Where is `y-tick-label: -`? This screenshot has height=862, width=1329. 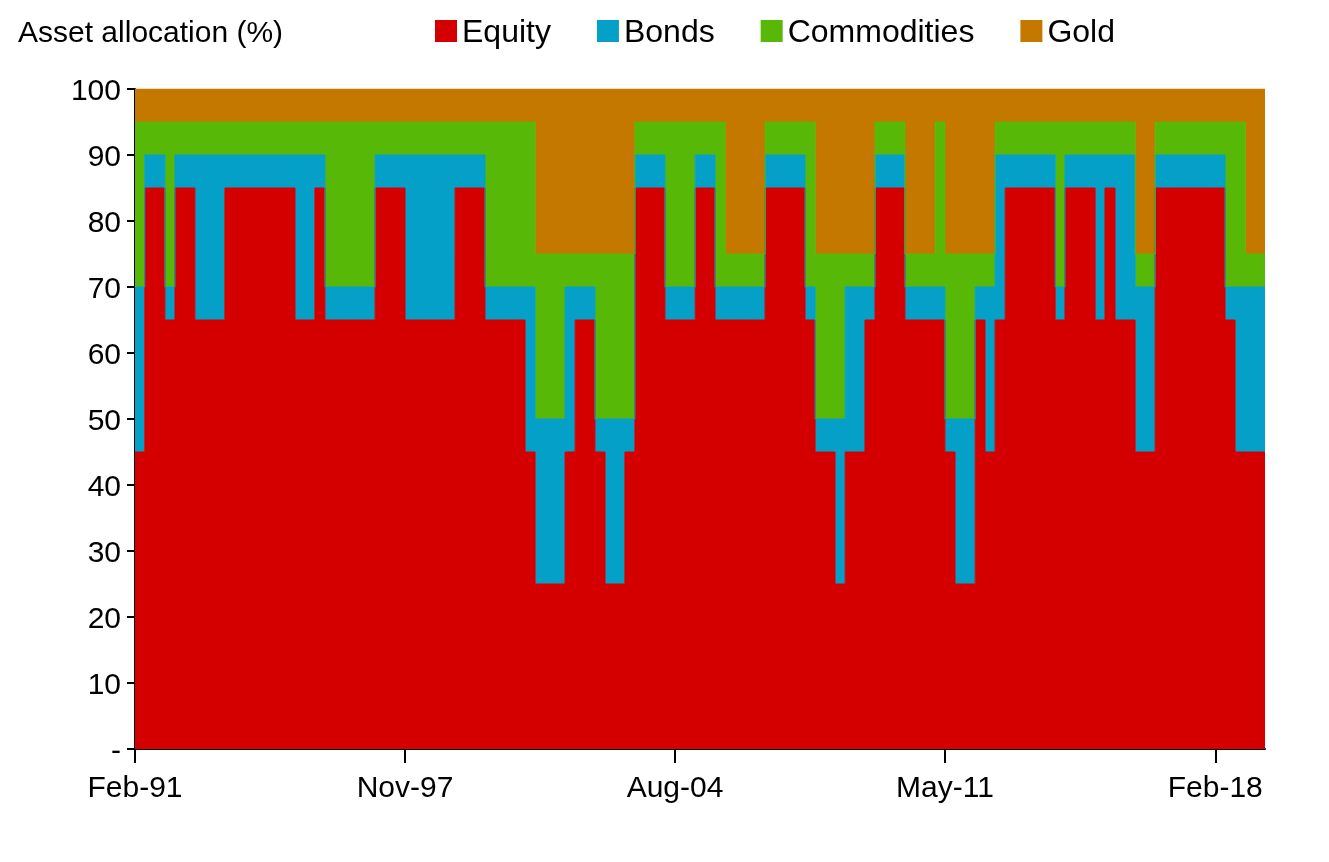
y-tick-label: - is located at coordinates (116, 749).